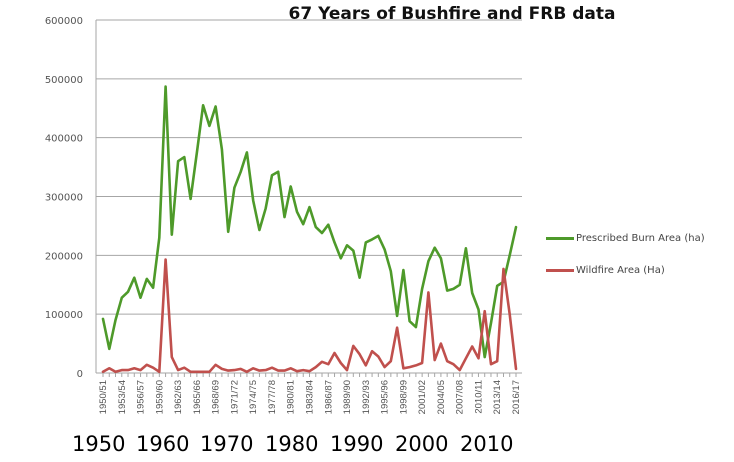 The width and height of the screenshot is (734, 462). I want to click on decade-label: 1990, so click(357, 444).